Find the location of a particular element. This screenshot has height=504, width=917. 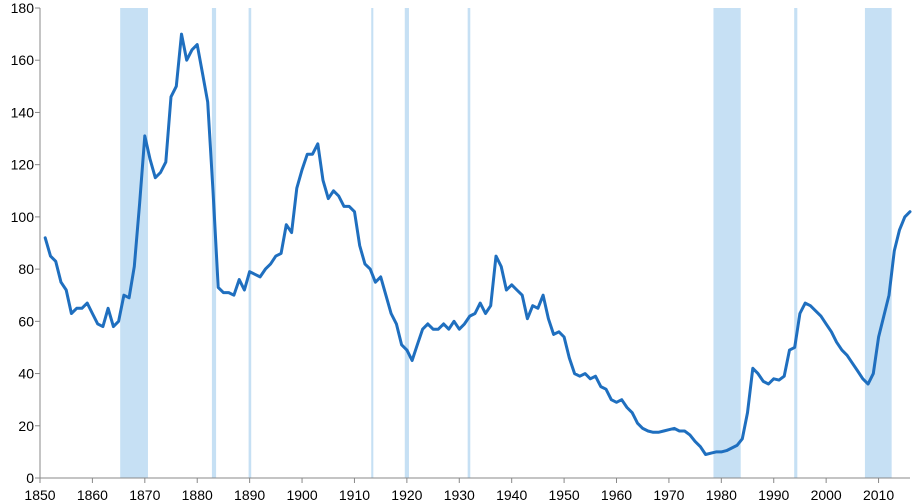

y-tick-label: 140 is located at coordinates (23, 112).